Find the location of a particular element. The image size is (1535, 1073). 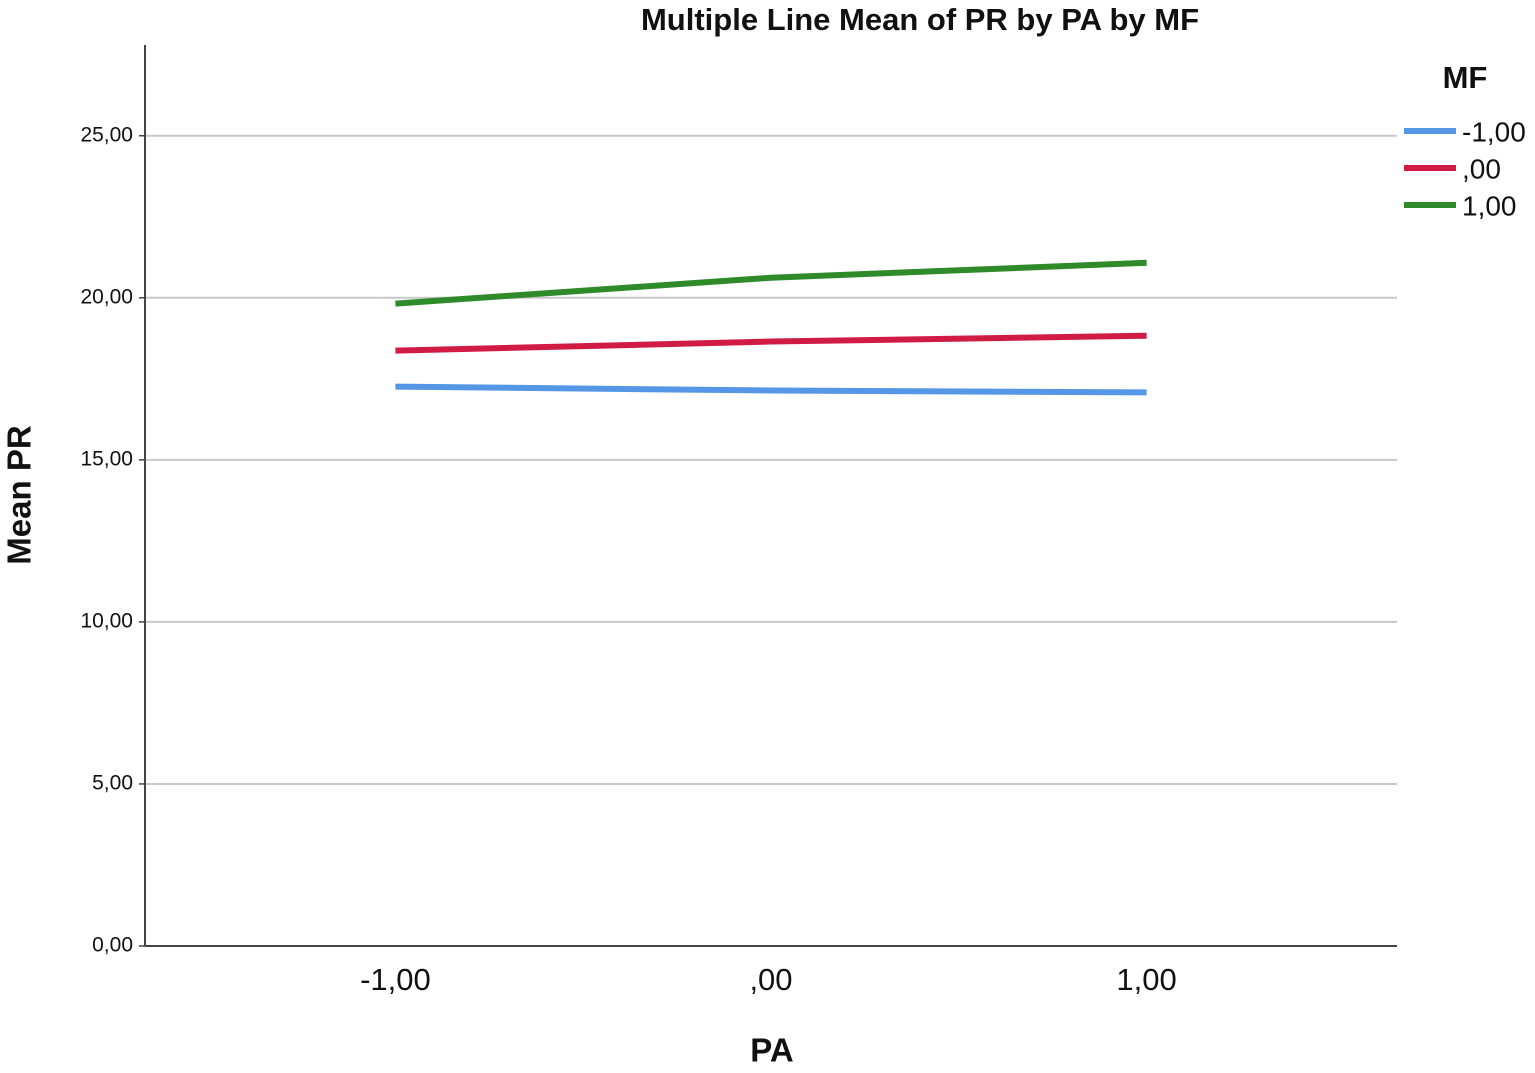

legend-label: 1,00 is located at coordinates (1489, 205).